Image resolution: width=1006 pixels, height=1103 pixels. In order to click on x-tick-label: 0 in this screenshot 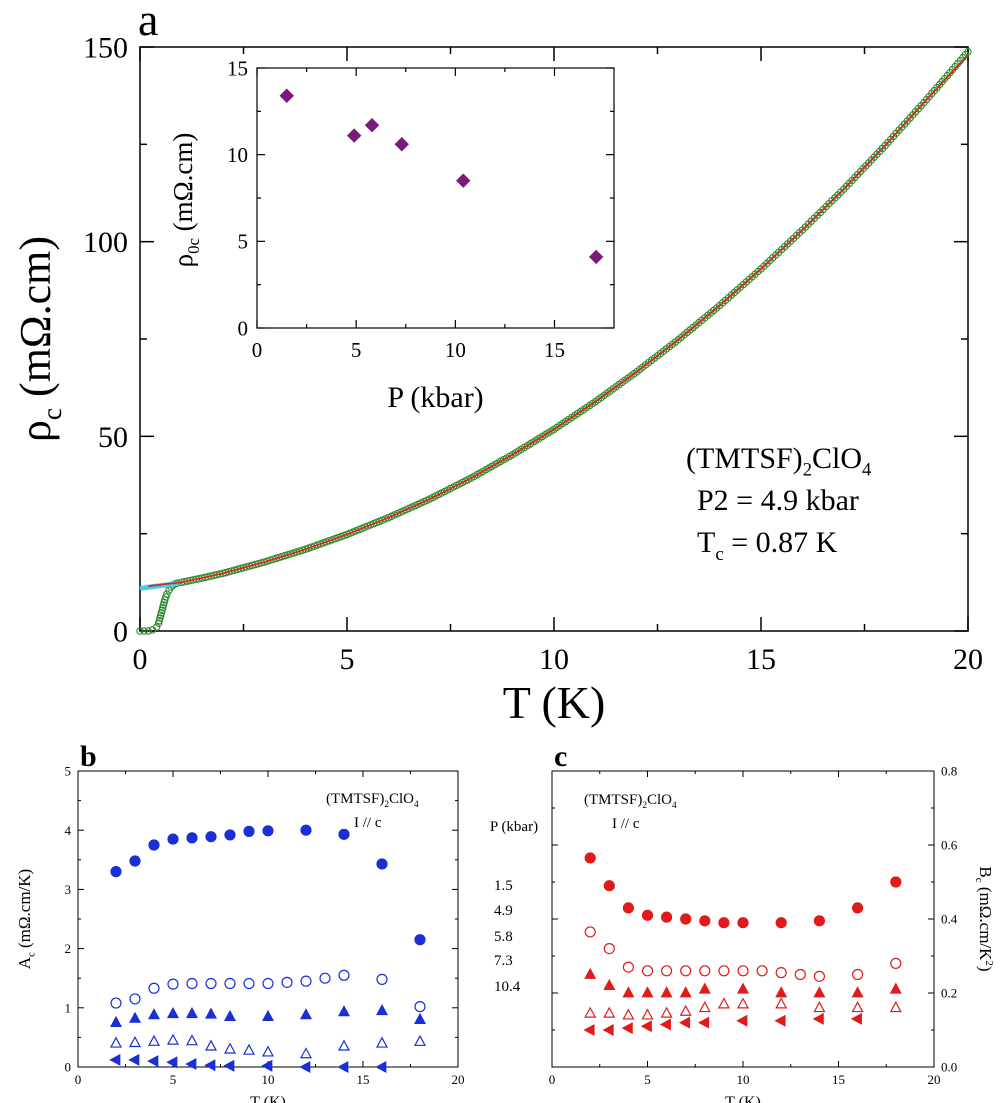, I will do `click(140, 659)`.